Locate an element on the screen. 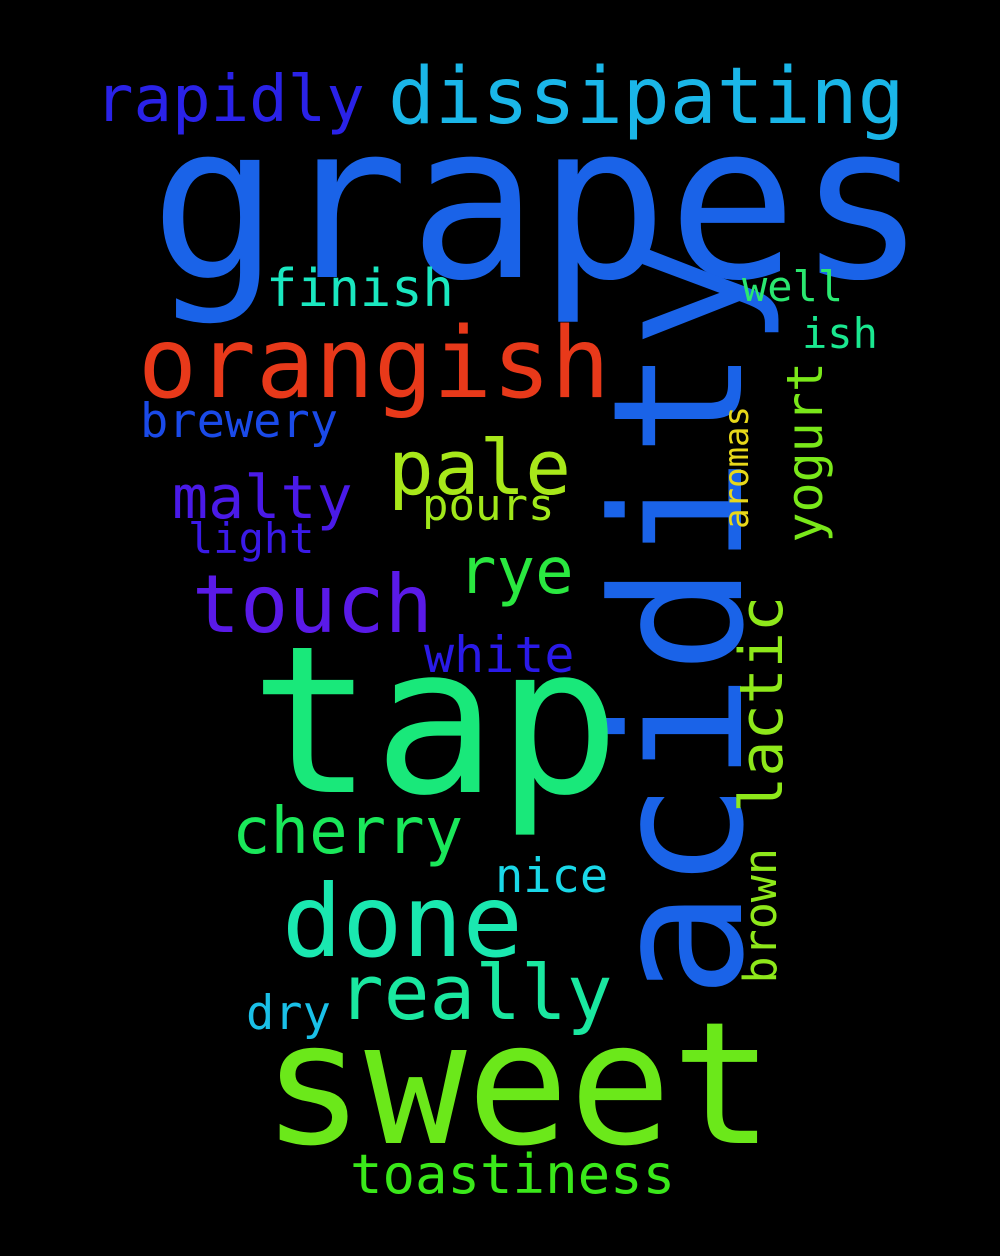 This screenshot has width=1000, height=1256. word-well: well is located at coordinates (793, 286).